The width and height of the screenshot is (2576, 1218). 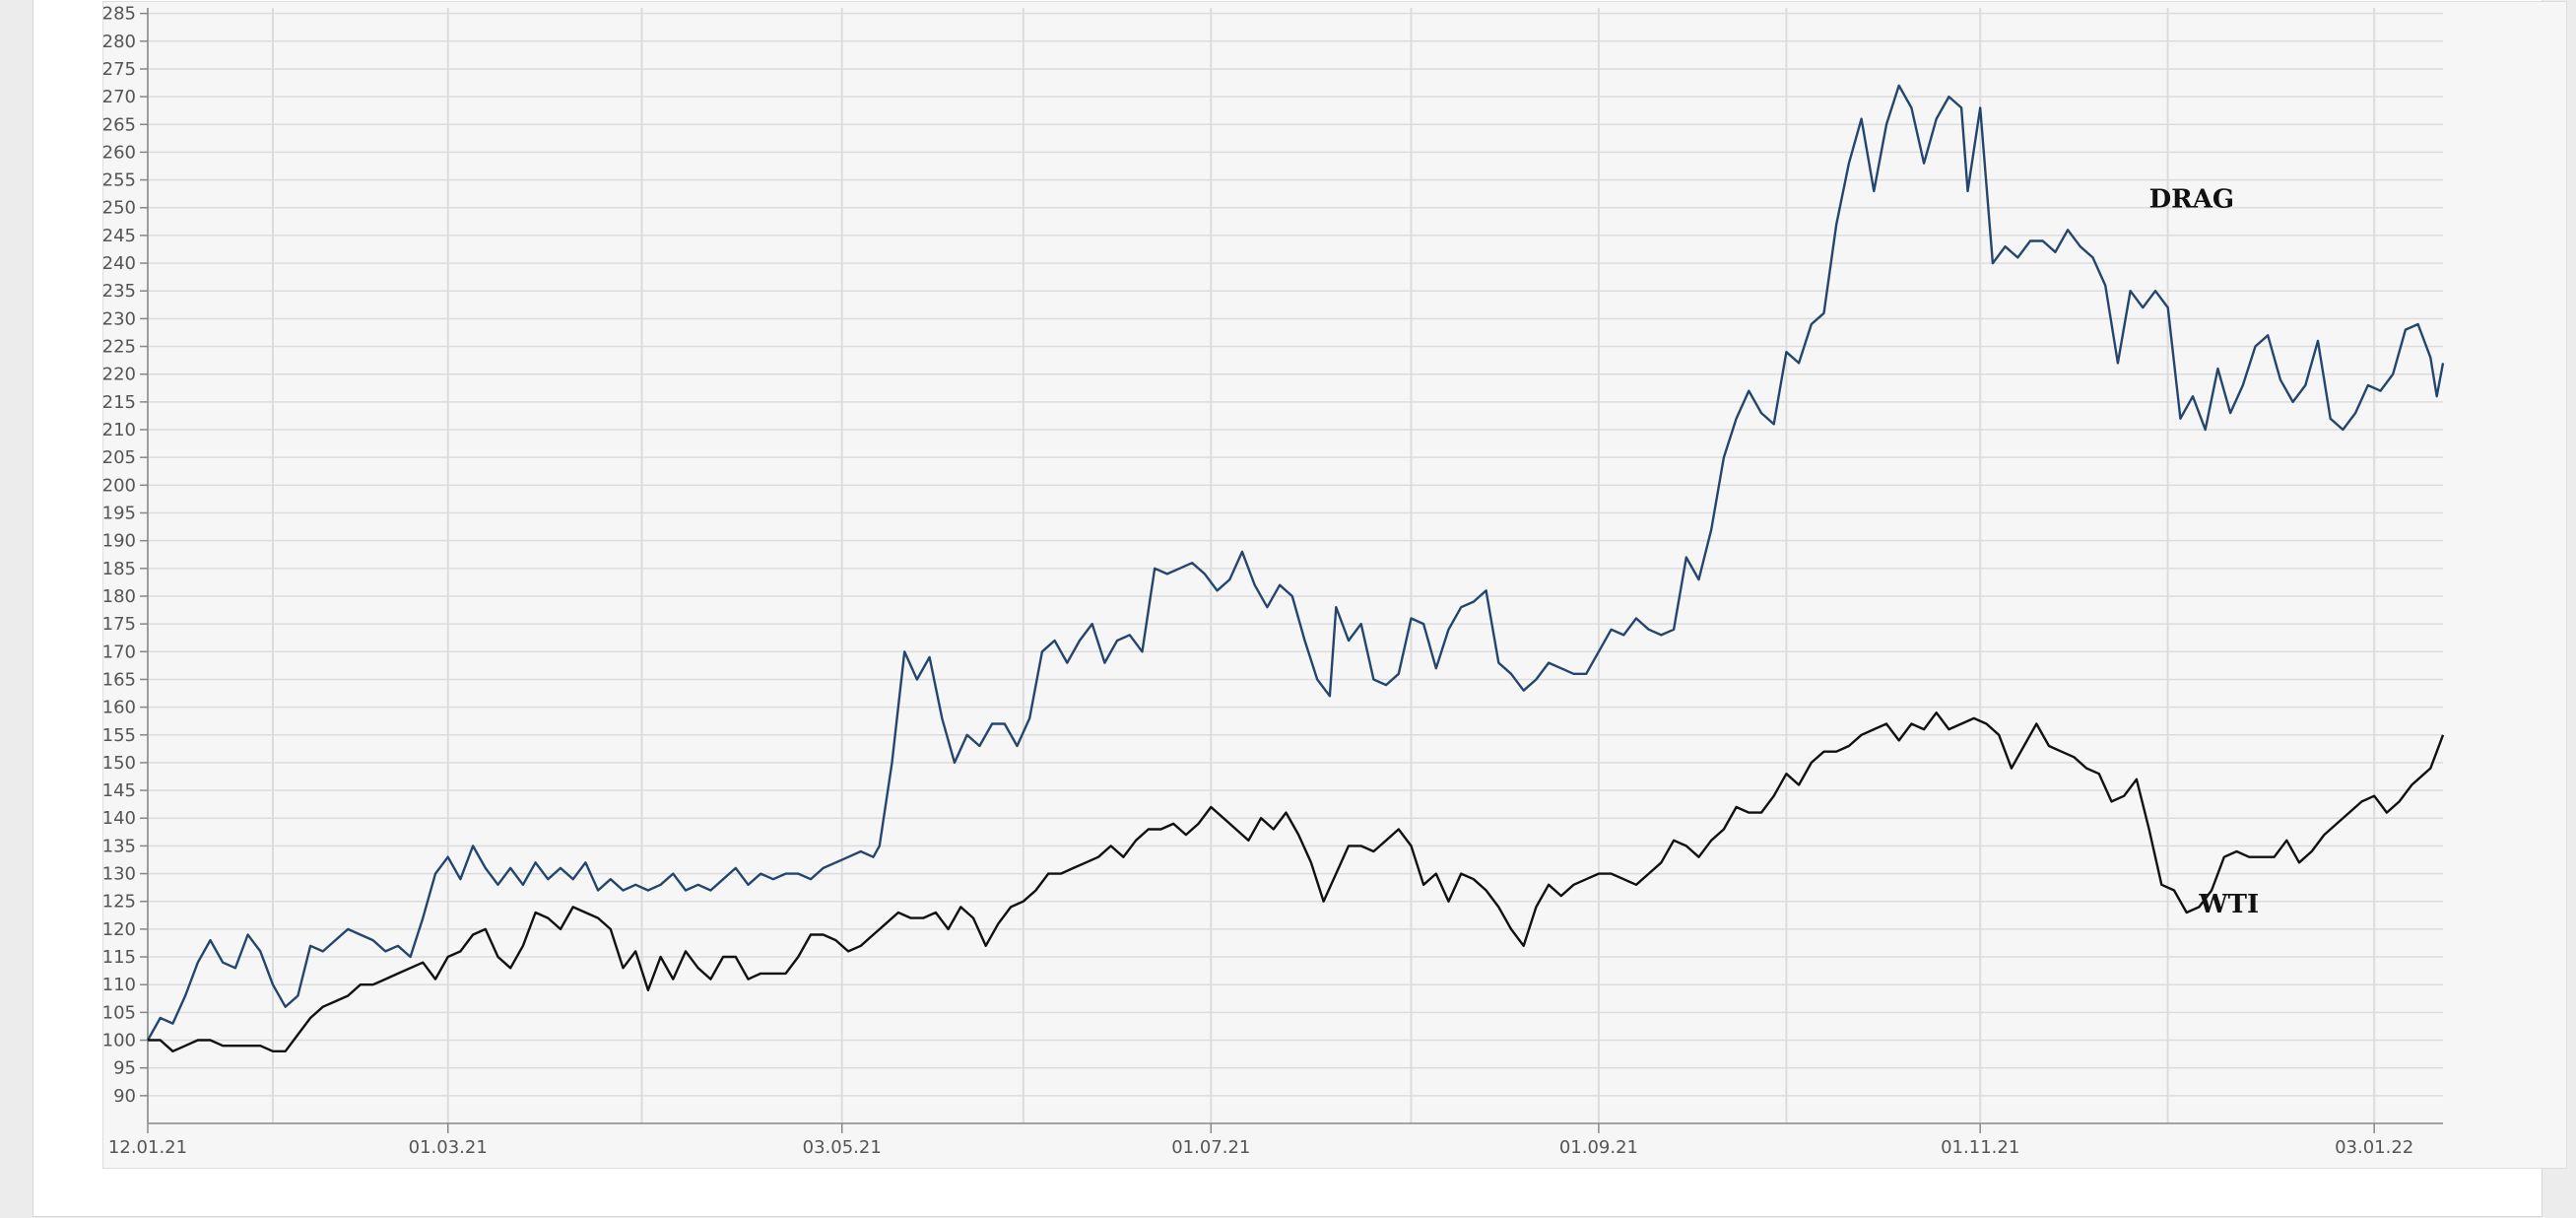 I want to click on y-tick-label: 95, so click(x=125, y=1068).